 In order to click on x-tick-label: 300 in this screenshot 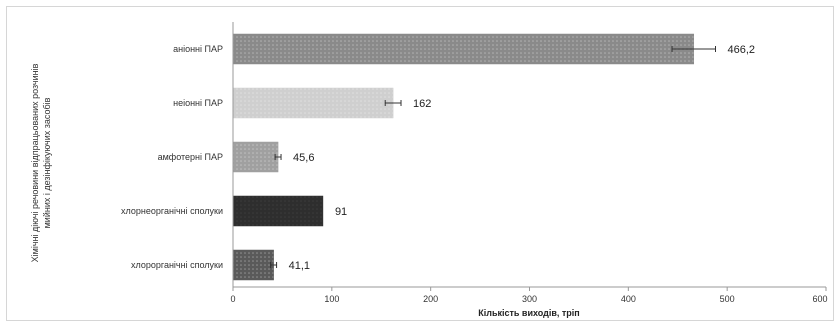, I will do `click(529, 299)`.